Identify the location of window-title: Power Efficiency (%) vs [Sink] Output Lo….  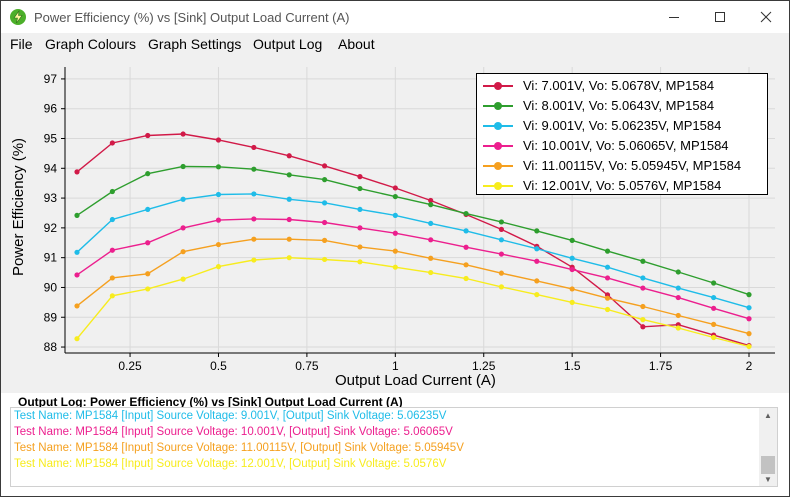
(192, 17).